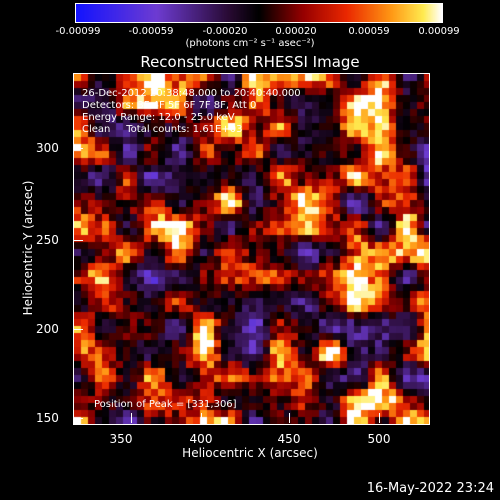  What do you see at coordinates (158, 117) in the screenshot?
I see `info-energy-range: Energy Range: 12.0 - 25.0 keV` at bounding box center [158, 117].